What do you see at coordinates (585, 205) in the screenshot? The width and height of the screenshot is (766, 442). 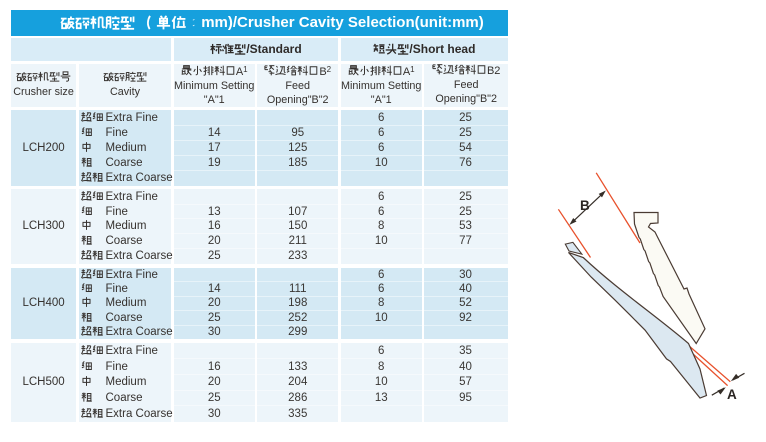 I see `svg-text: B` at bounding box center [585, 205].